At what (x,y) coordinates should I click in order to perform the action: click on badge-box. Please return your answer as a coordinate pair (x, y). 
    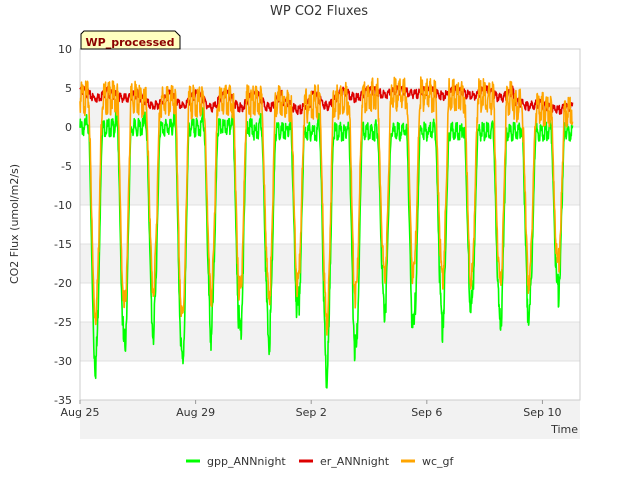
    Looking at the image, I should click on (130, 40).